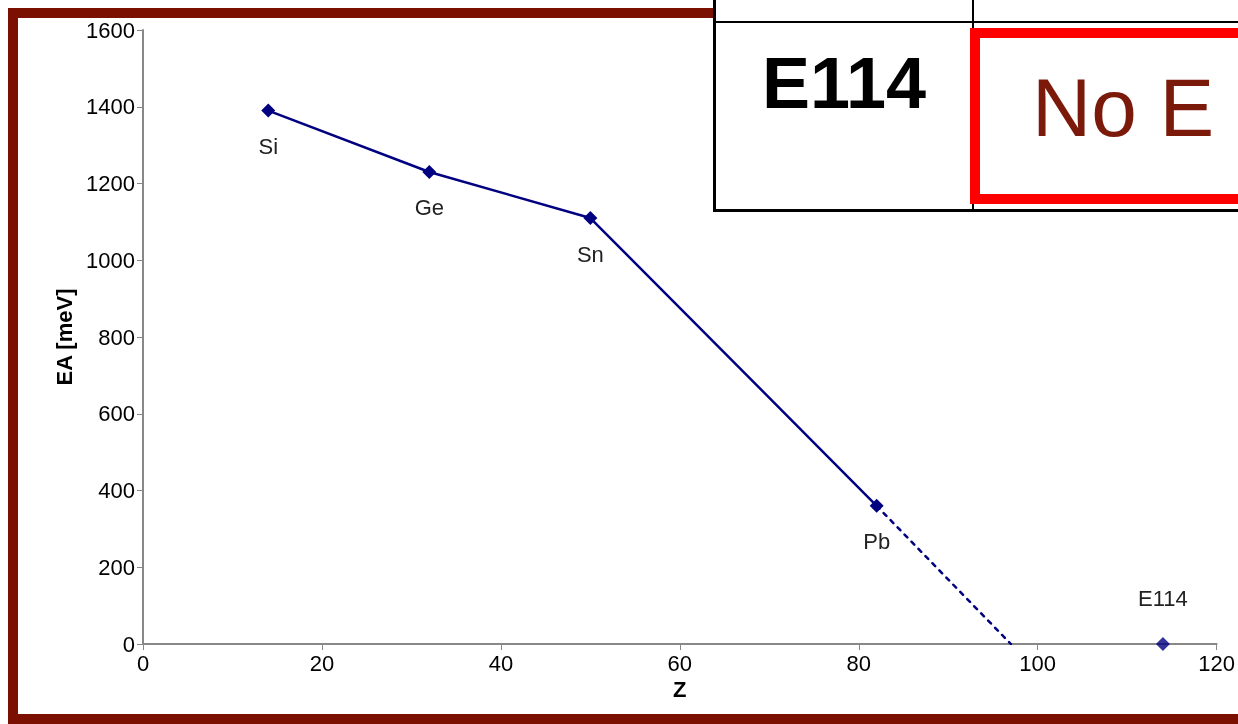  What do you see at coordinates (877, 542) in the screenshot?
I see `annotation: Pb` at bounding box center [877, 542].